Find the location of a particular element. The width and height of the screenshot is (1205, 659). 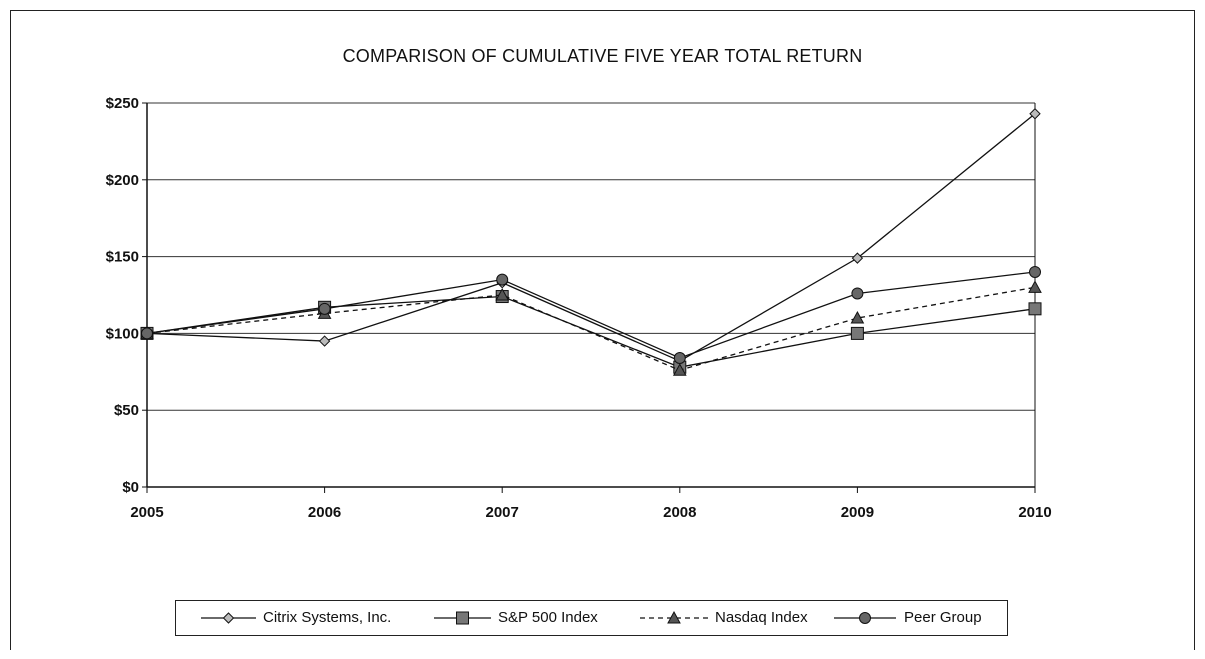

y-tick-label: $100 is located at coordinates (122, 333).